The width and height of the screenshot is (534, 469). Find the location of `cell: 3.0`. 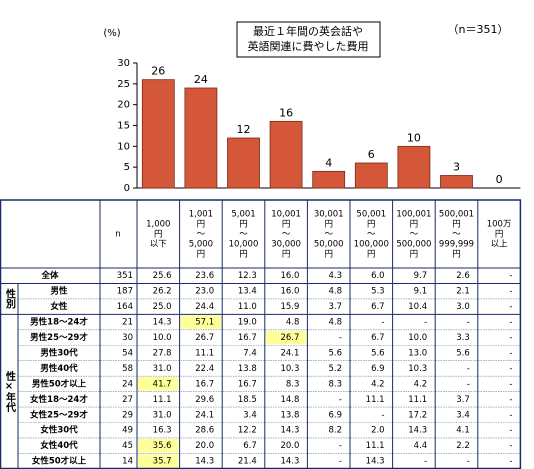

cell: 3.0 is located at coordinates (463, 307).